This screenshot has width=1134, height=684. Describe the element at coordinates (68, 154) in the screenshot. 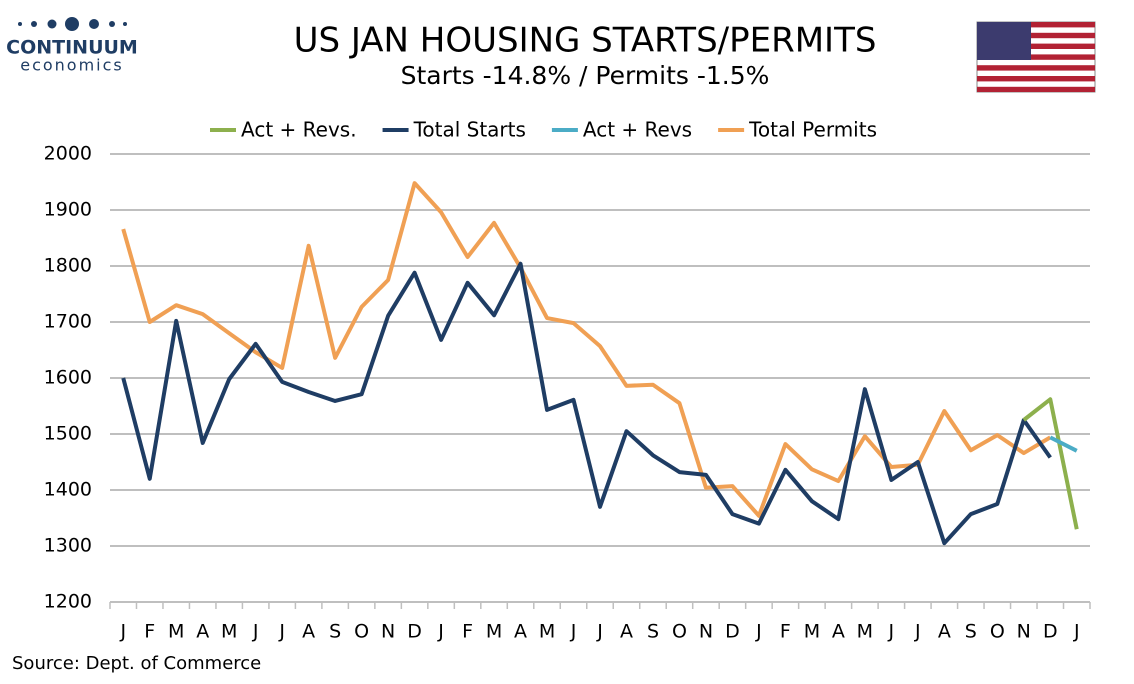

I see `y-tick-label: 2000` at that location.